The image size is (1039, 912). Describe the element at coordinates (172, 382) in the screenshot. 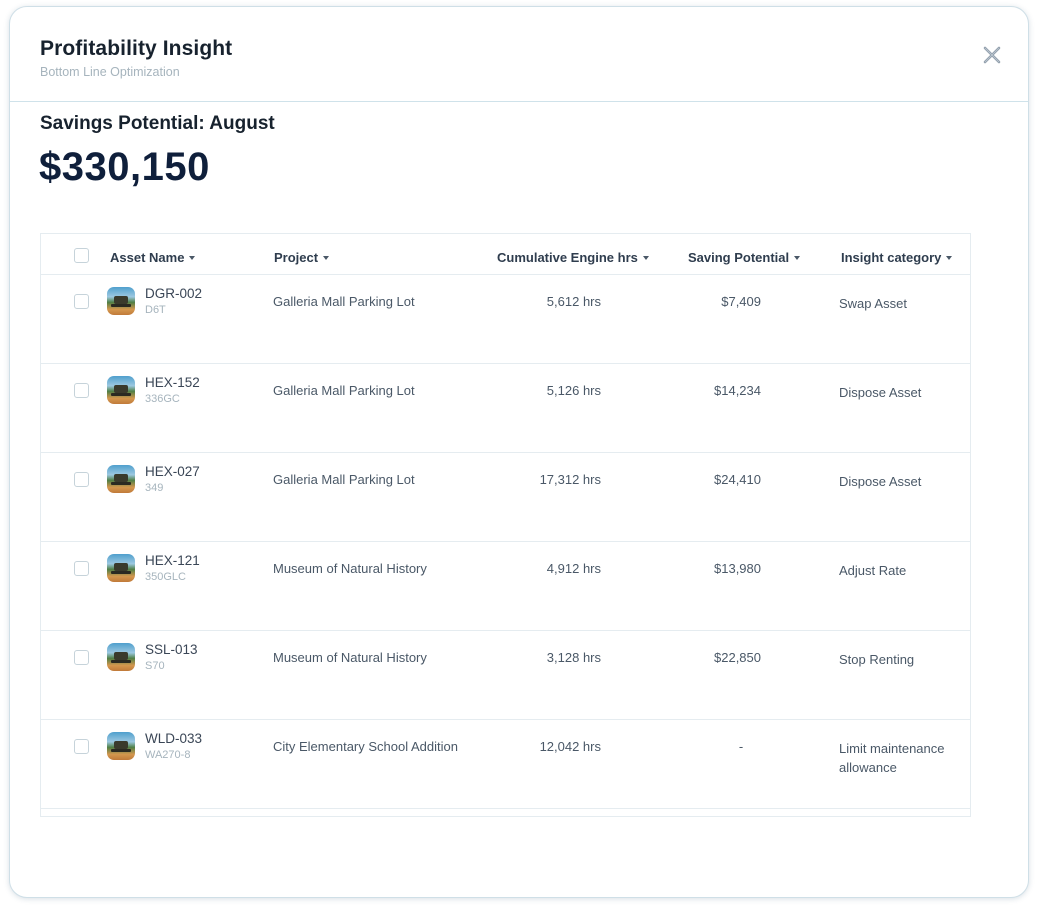

I see `asset-name: HEX-152` at that location.